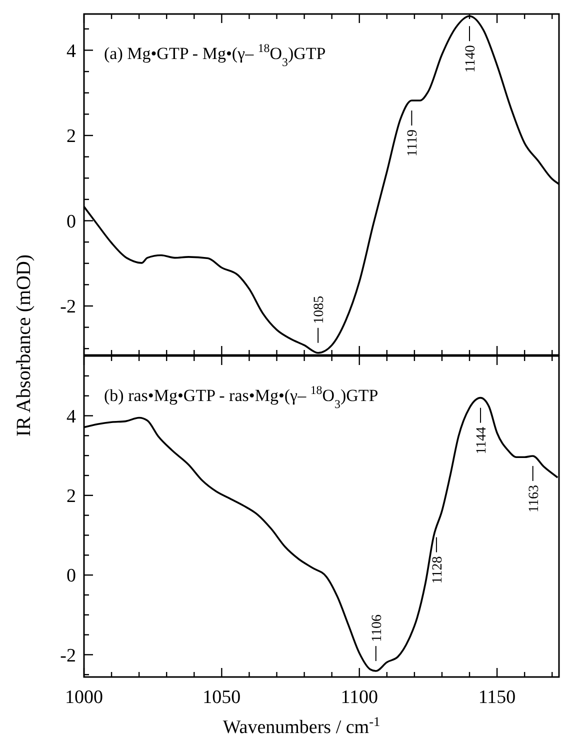 The height and width of the screenshot is (738, 561). What do you see at coordinates (301, 726) in the screenshot?
I see `x-axis-title: Wavenumbers / cm$^{-1}$` at bounding box center [301, 726].